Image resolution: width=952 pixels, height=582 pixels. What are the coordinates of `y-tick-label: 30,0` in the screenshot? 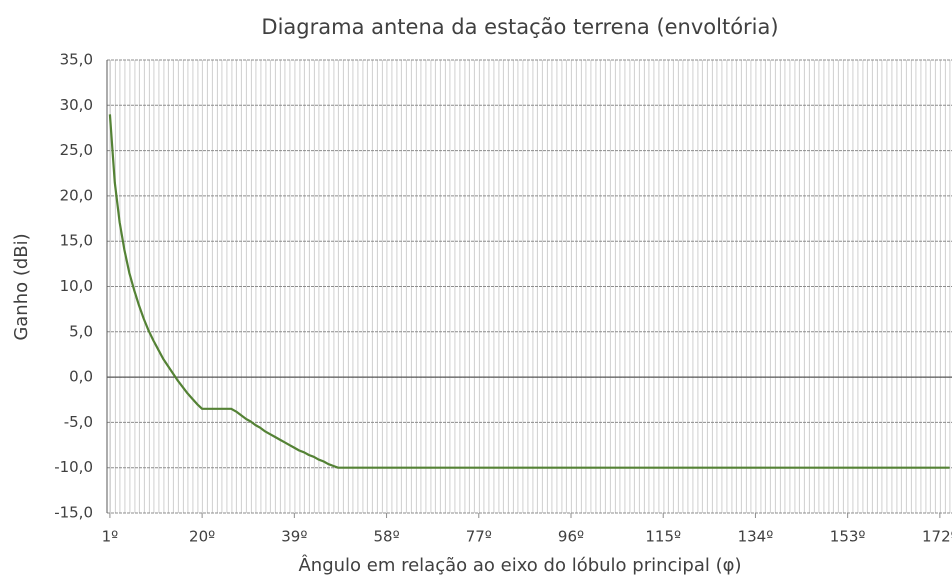 It's located at (76, 105).